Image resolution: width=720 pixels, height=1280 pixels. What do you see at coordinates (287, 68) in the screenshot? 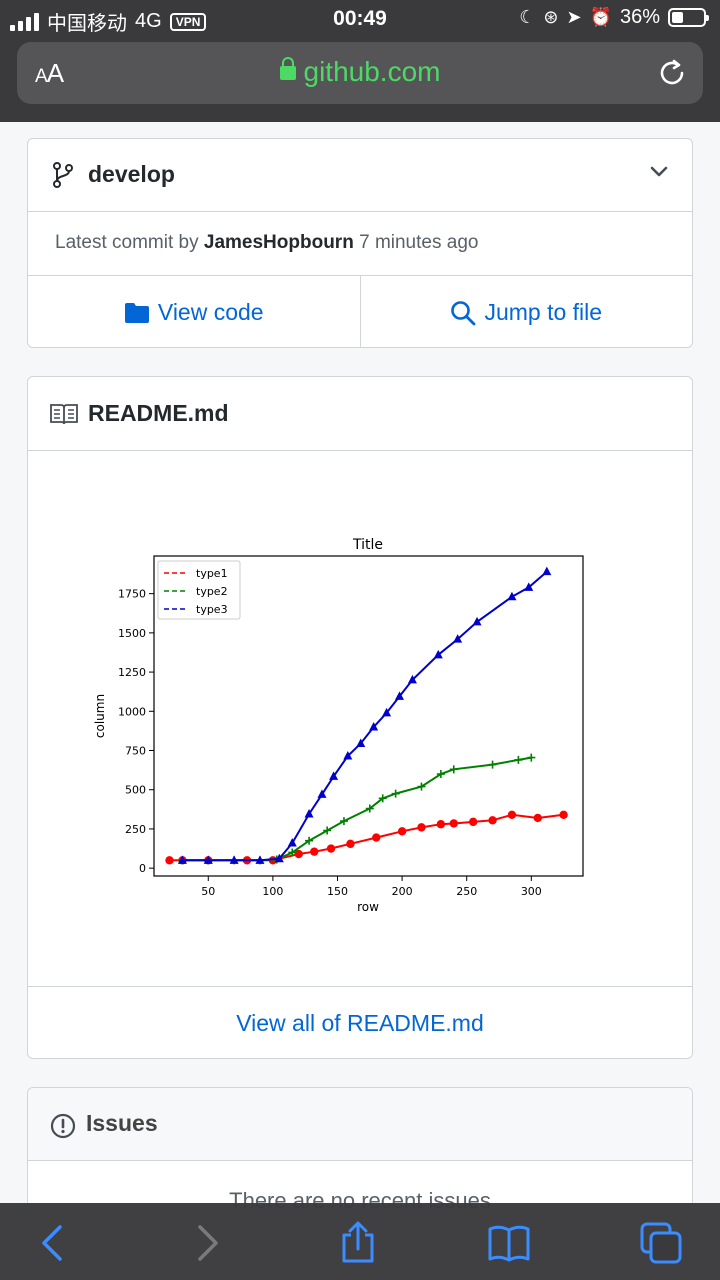
I see `lock-icon` at bounding box center [287, 68].